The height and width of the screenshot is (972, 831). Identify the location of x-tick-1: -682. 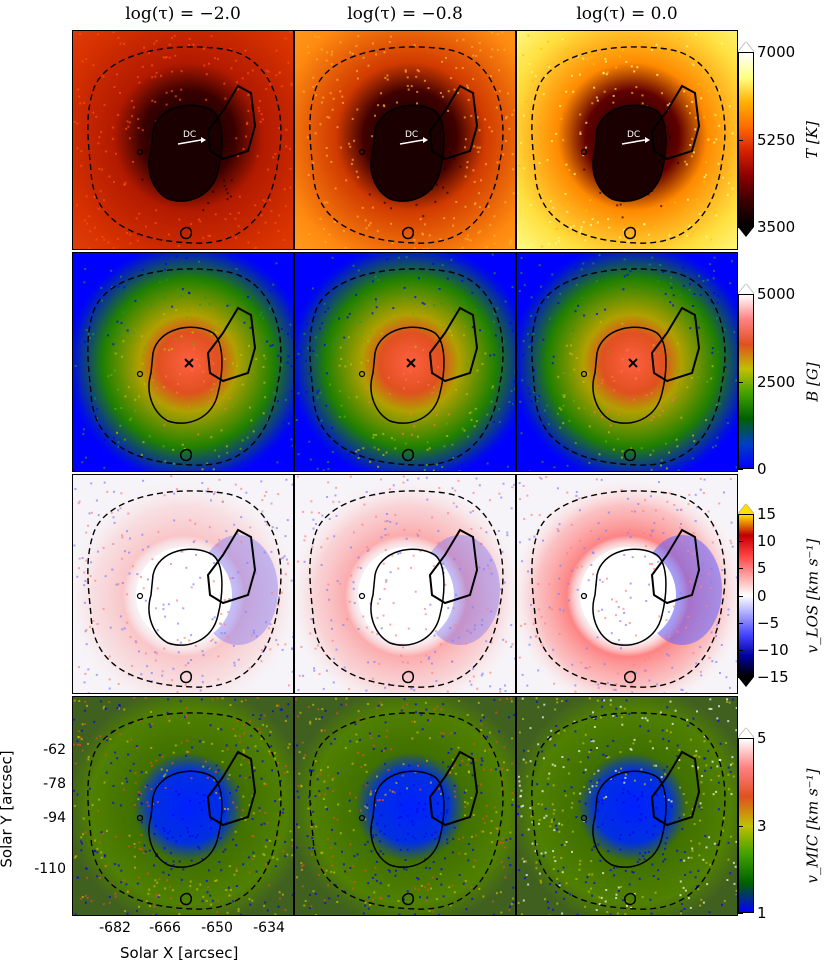
(115, 928).